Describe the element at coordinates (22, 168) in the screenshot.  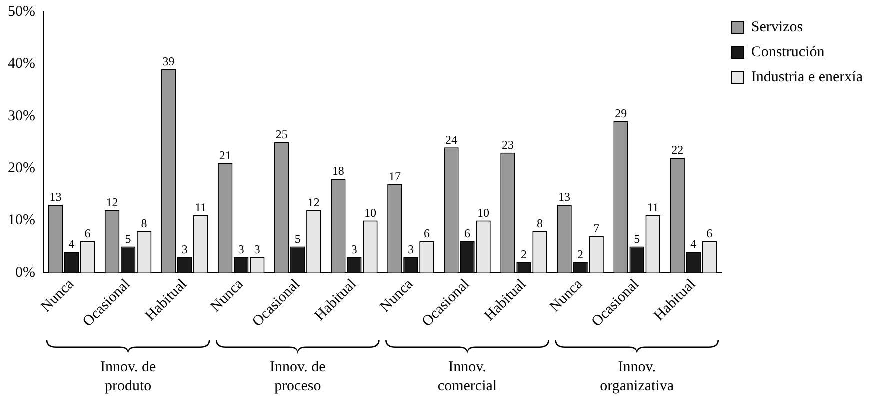
I see `y-tick-label: 20%` at that location.